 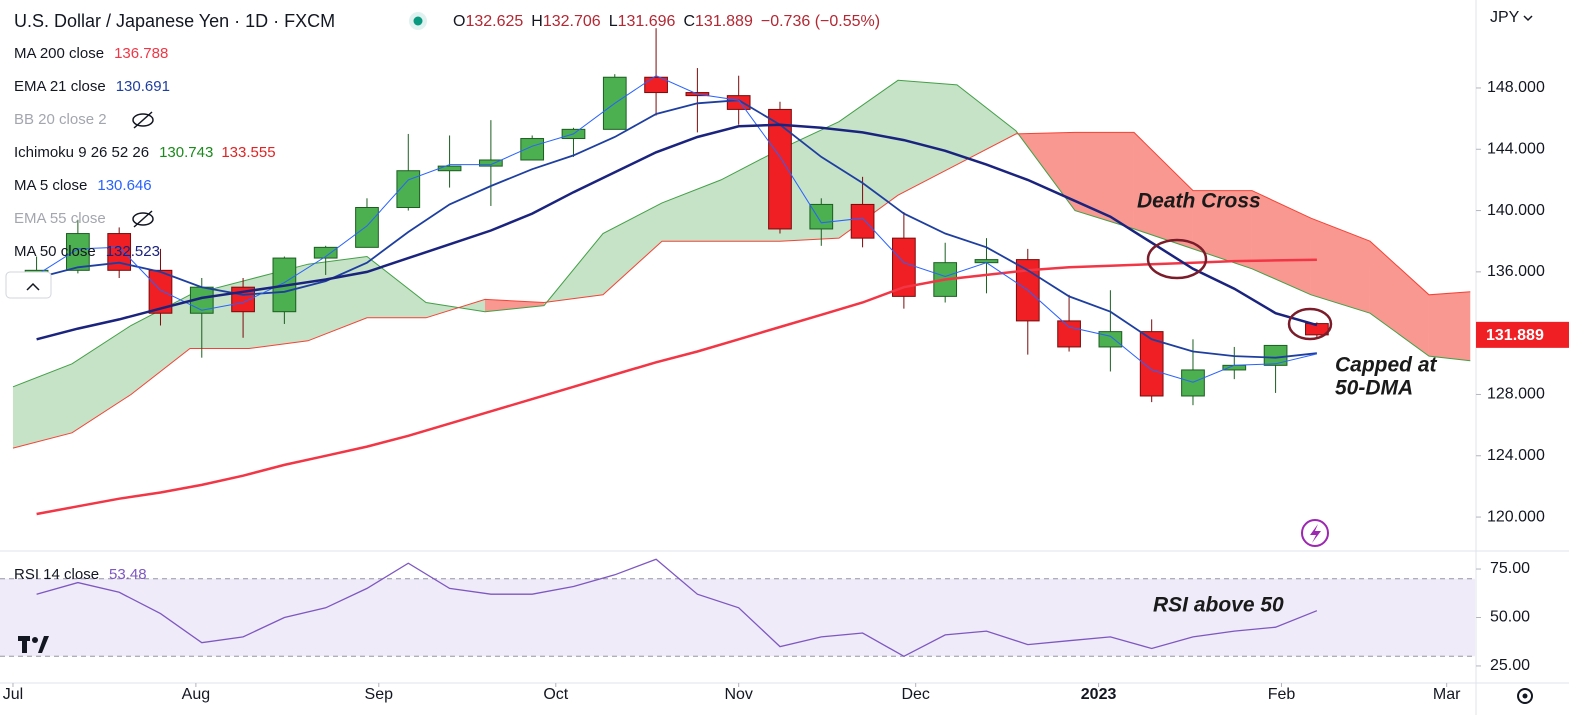 I want to click on rsi-legend: RSI 14 close 53.48, so click(x=80, y=574).